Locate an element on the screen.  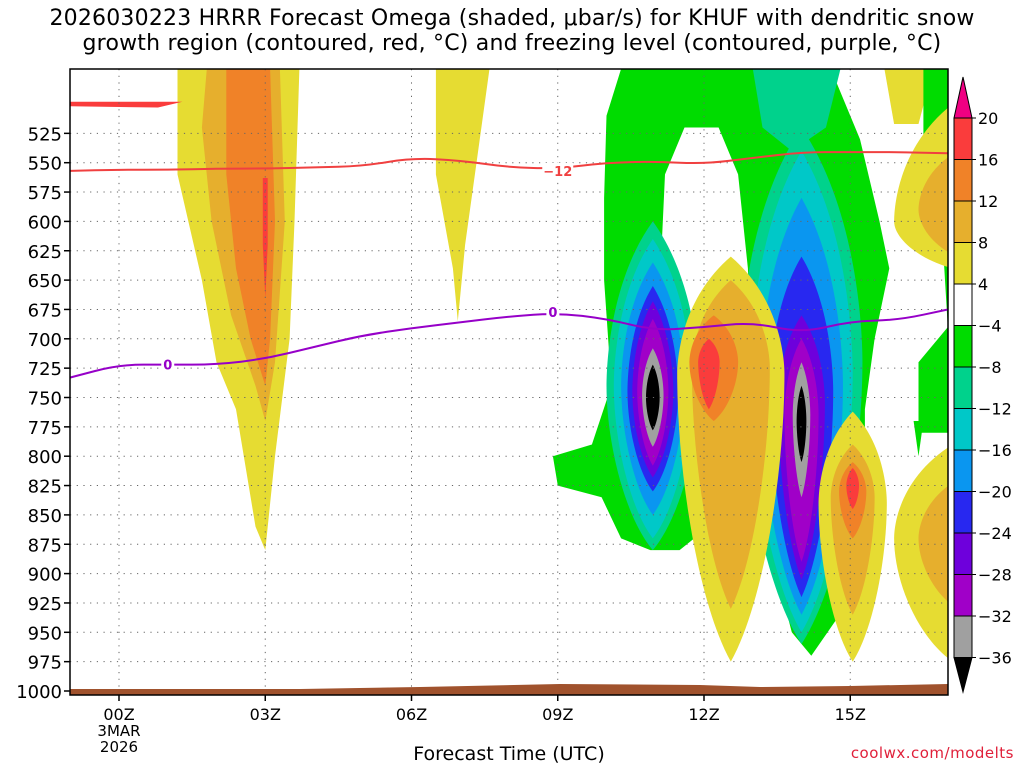
y-tick-label-825: 825 is located at coordinates (45, 487).